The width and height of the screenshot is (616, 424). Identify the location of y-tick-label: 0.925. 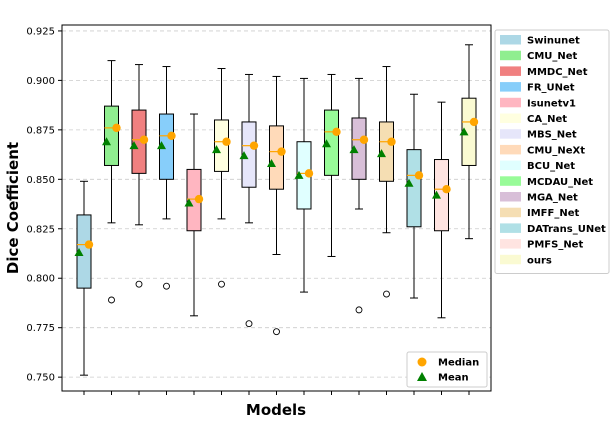
(40, 31).